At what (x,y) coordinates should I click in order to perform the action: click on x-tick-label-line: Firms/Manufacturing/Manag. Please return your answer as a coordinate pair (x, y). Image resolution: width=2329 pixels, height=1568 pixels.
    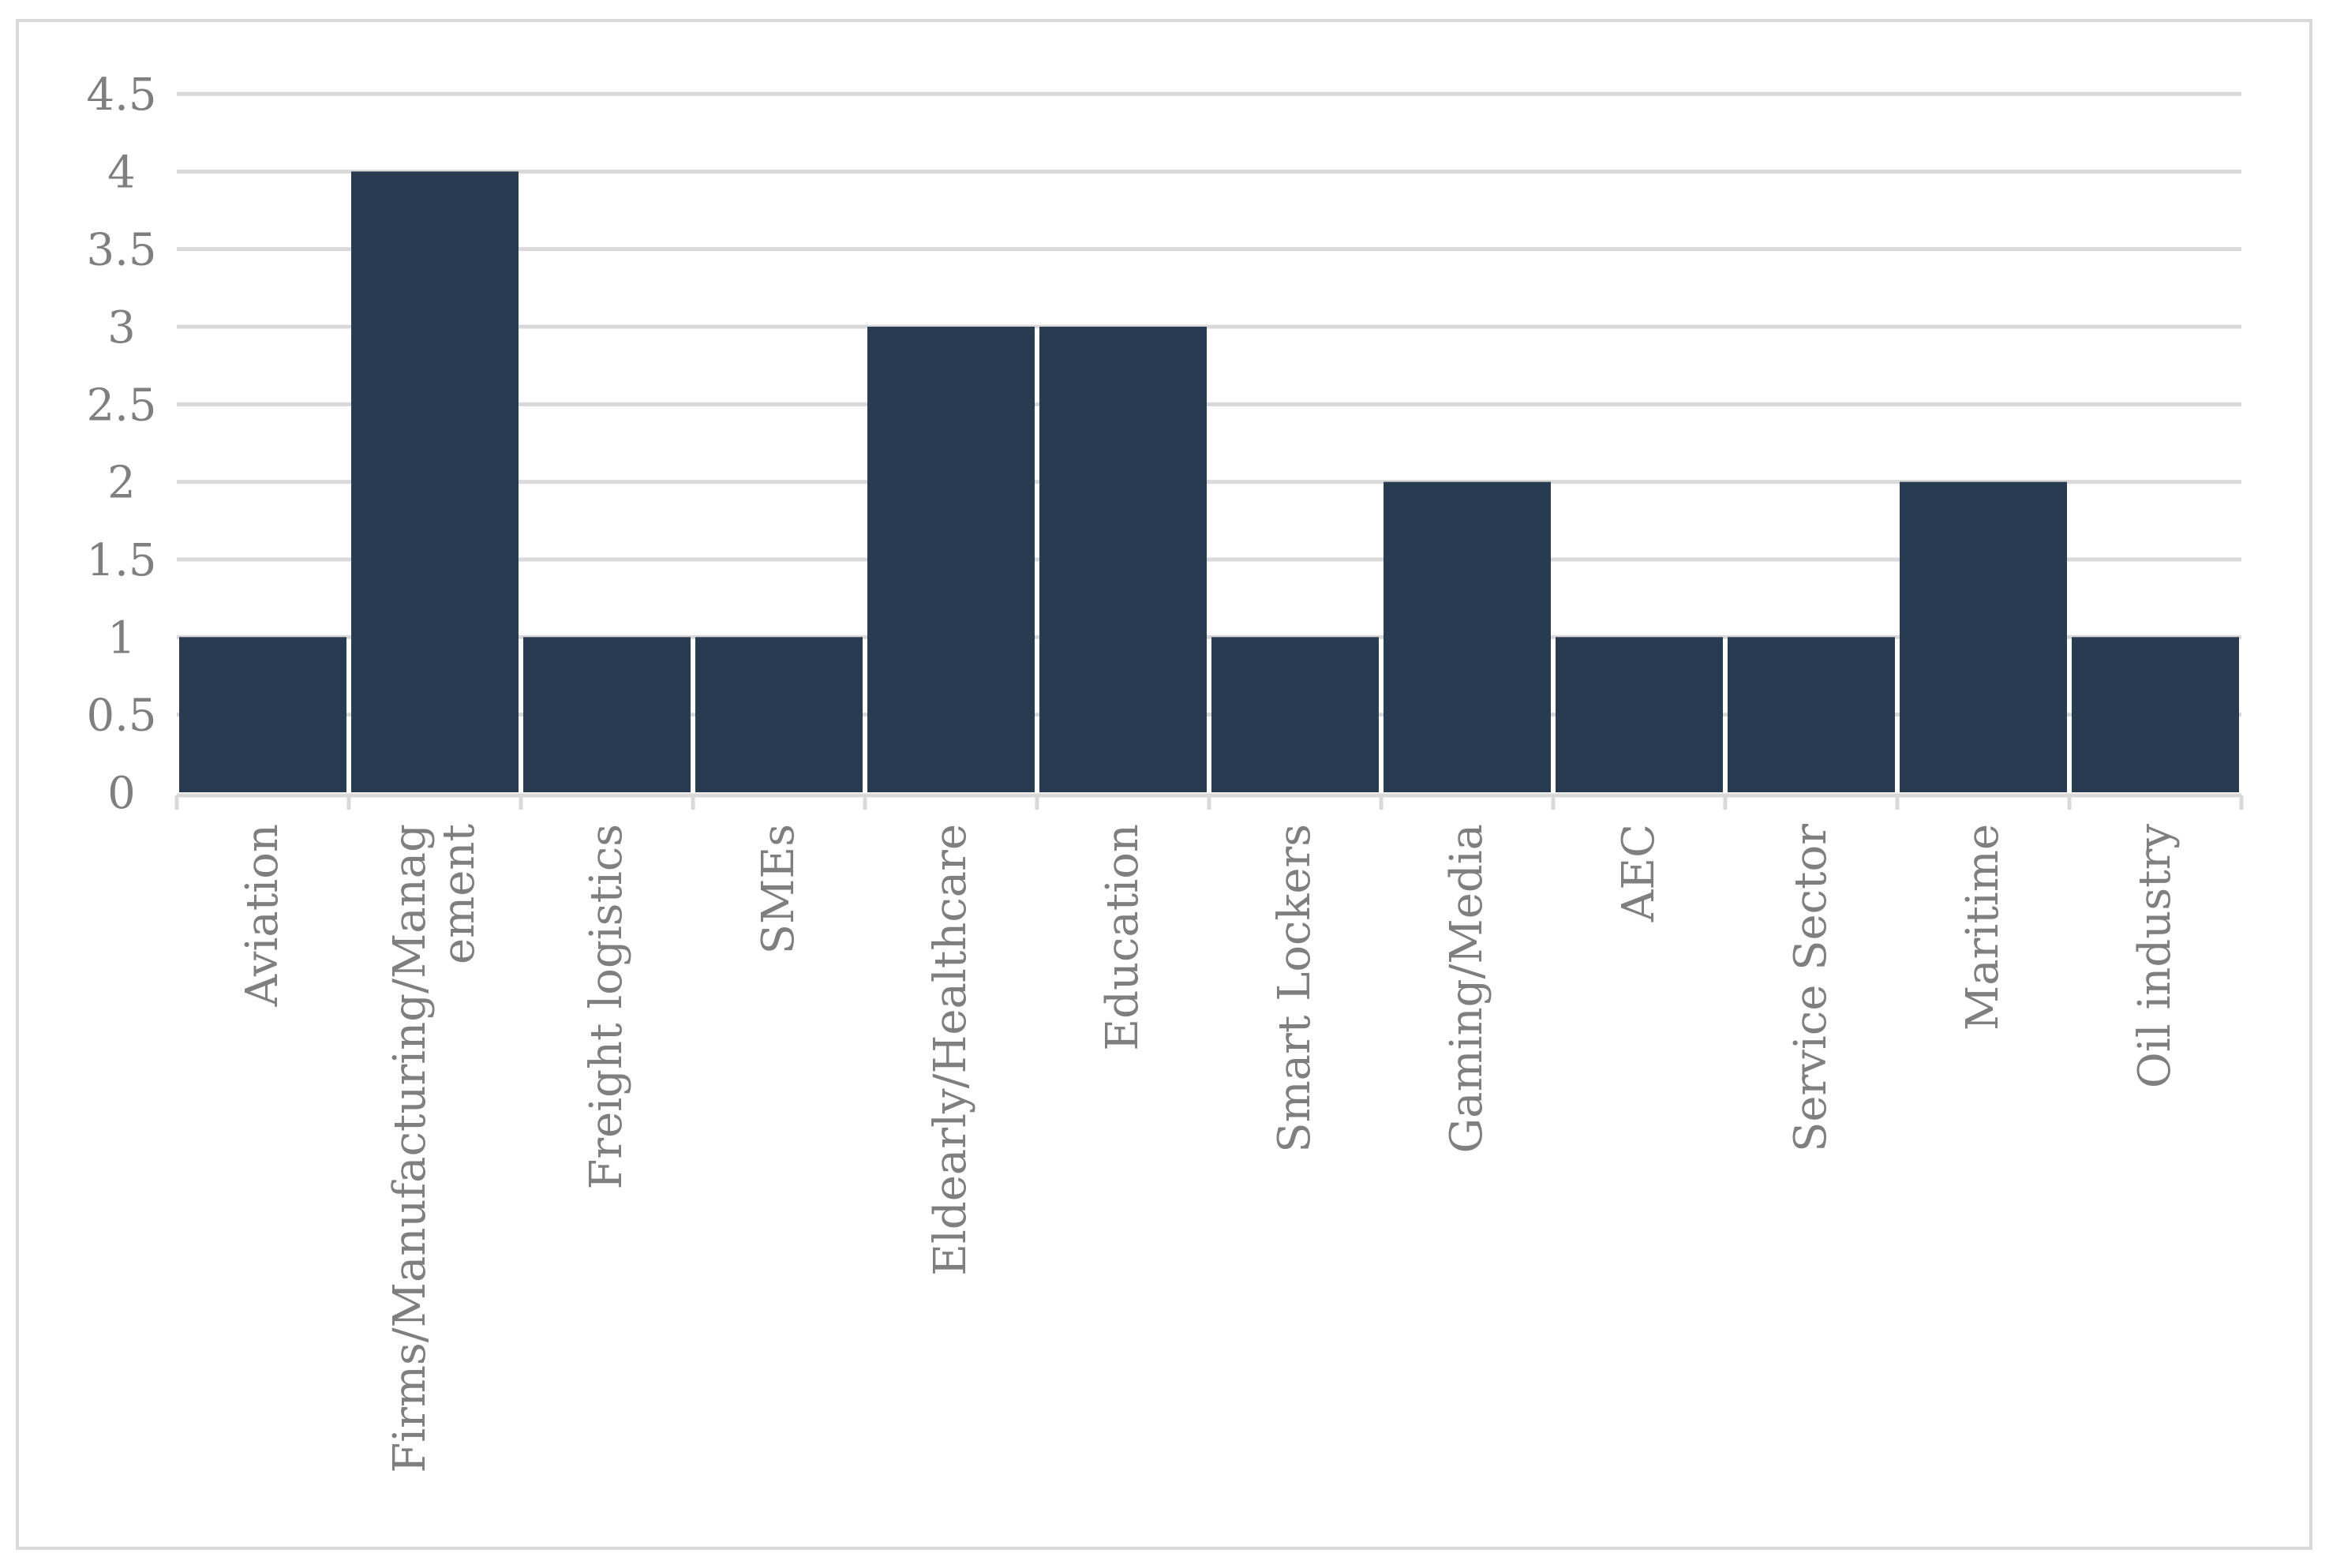
    Looking at the image, I should click on (410, 1148).